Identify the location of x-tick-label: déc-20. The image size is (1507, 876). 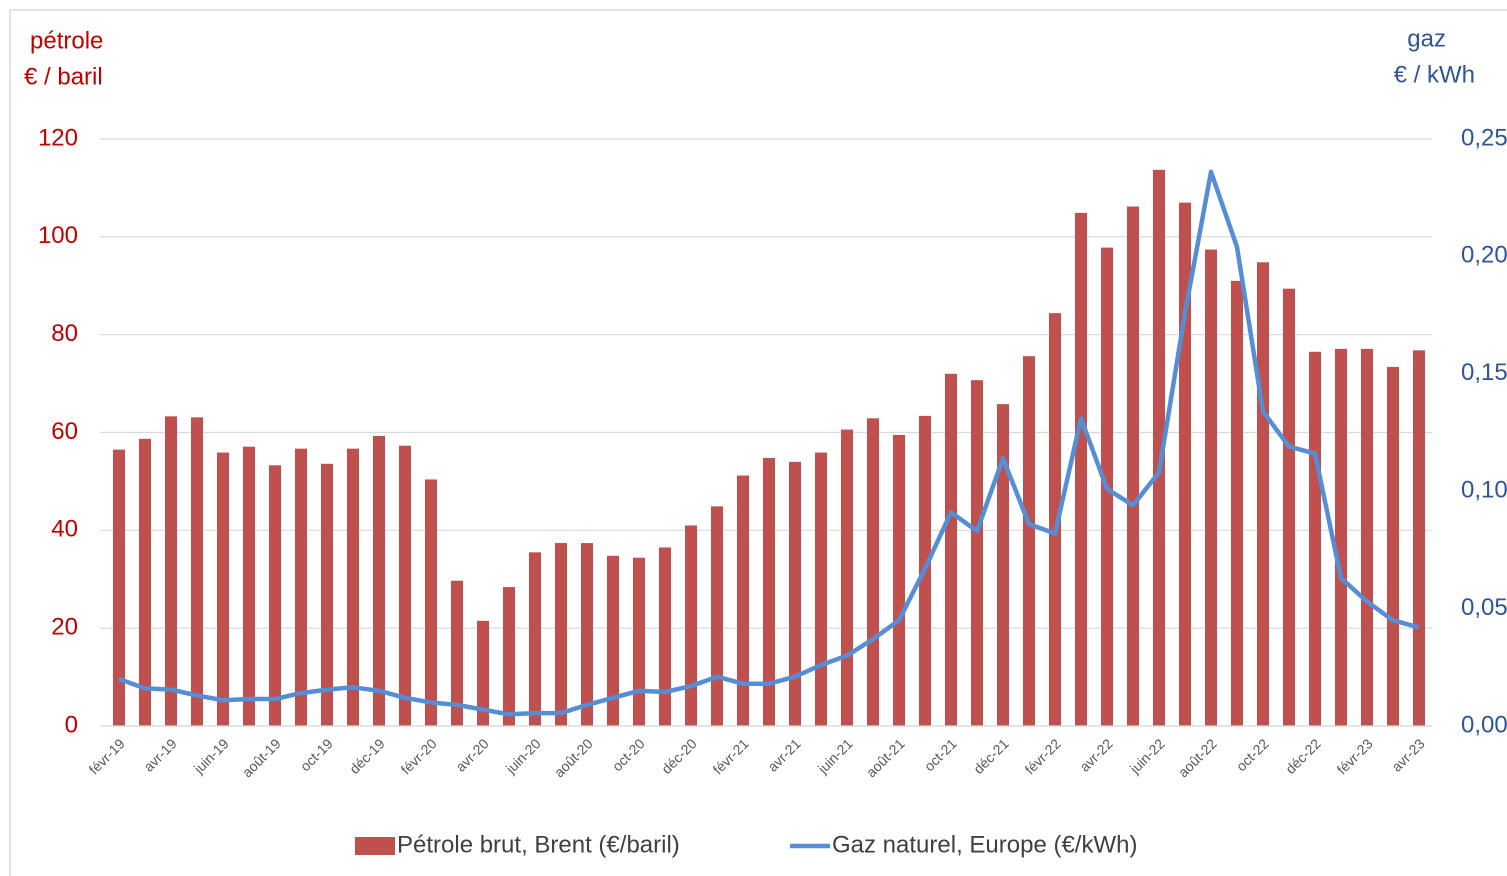
(679, 756).